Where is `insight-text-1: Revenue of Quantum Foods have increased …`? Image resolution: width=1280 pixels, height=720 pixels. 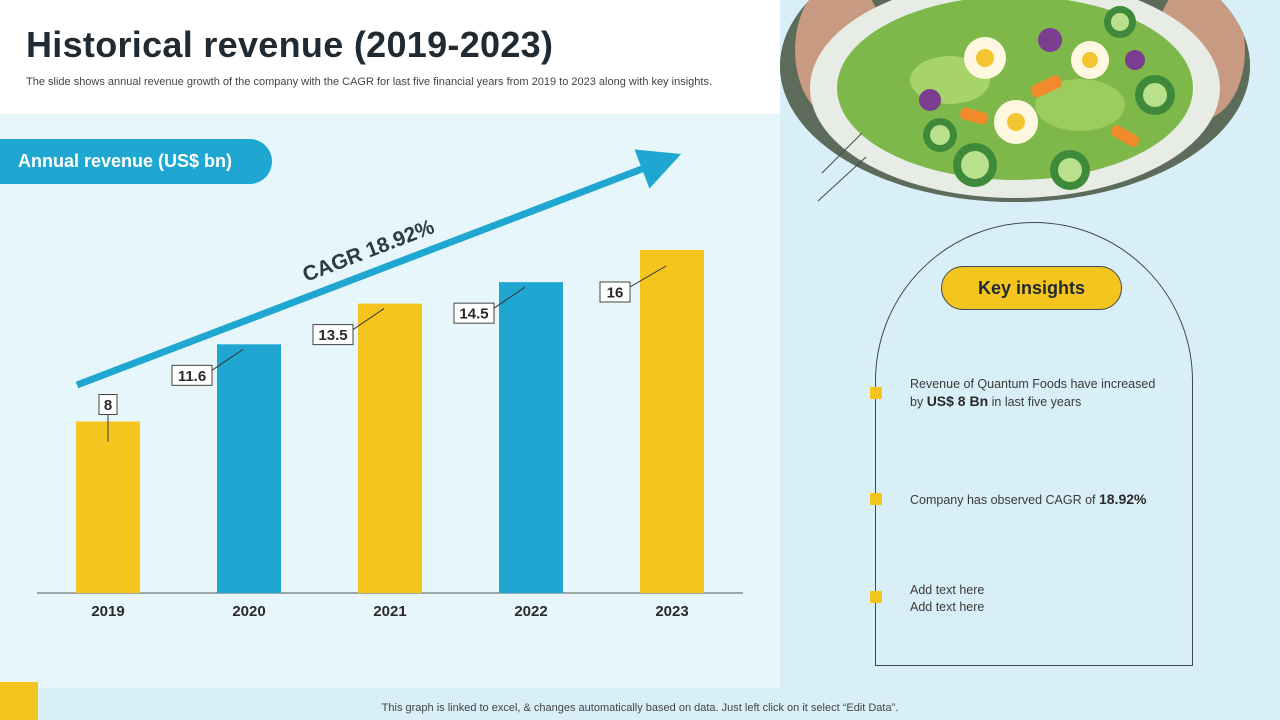
insight-text-1: Revenue of Quantum Foods have increased … is located at coordinates (1033, 393).